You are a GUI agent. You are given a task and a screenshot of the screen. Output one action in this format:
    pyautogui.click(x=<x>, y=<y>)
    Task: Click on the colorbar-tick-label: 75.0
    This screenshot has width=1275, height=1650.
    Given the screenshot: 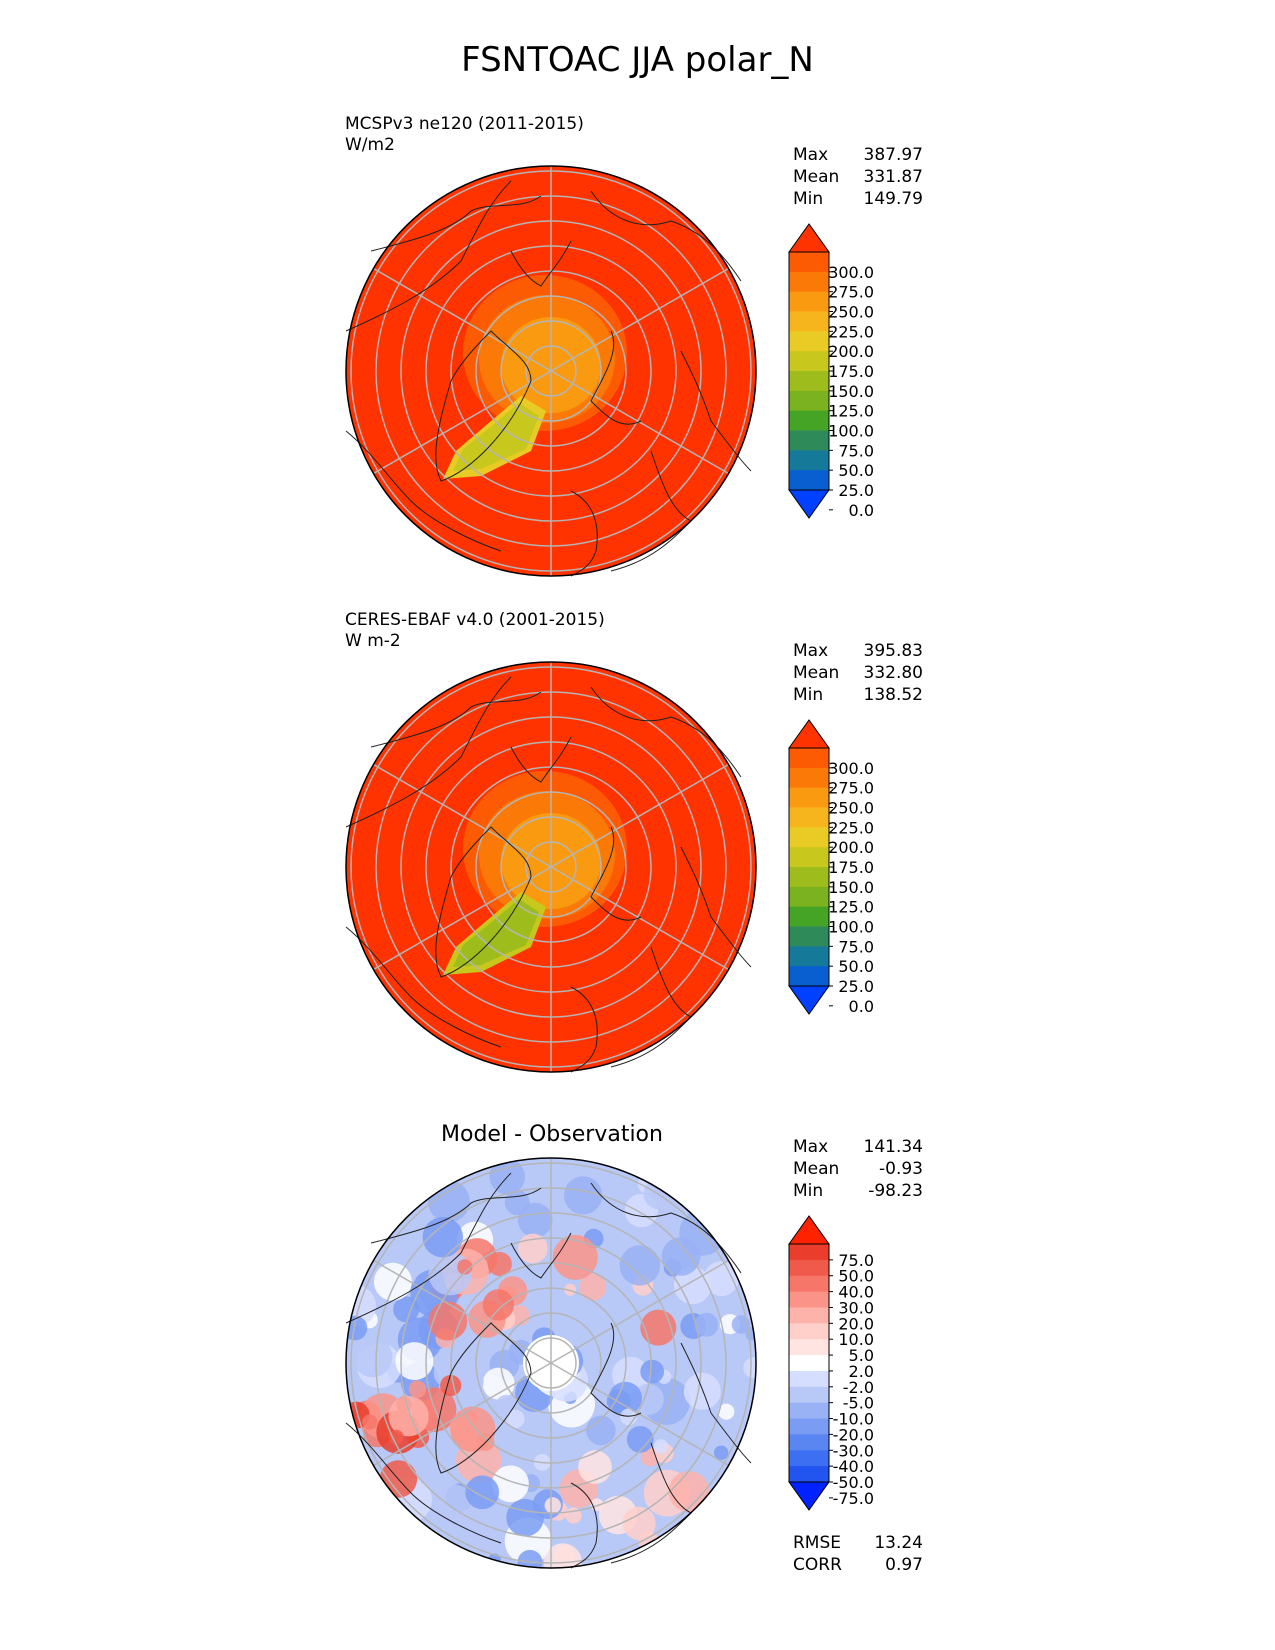 What is the action you would take?
    pyautogui.click(x=856, y=1260)
    